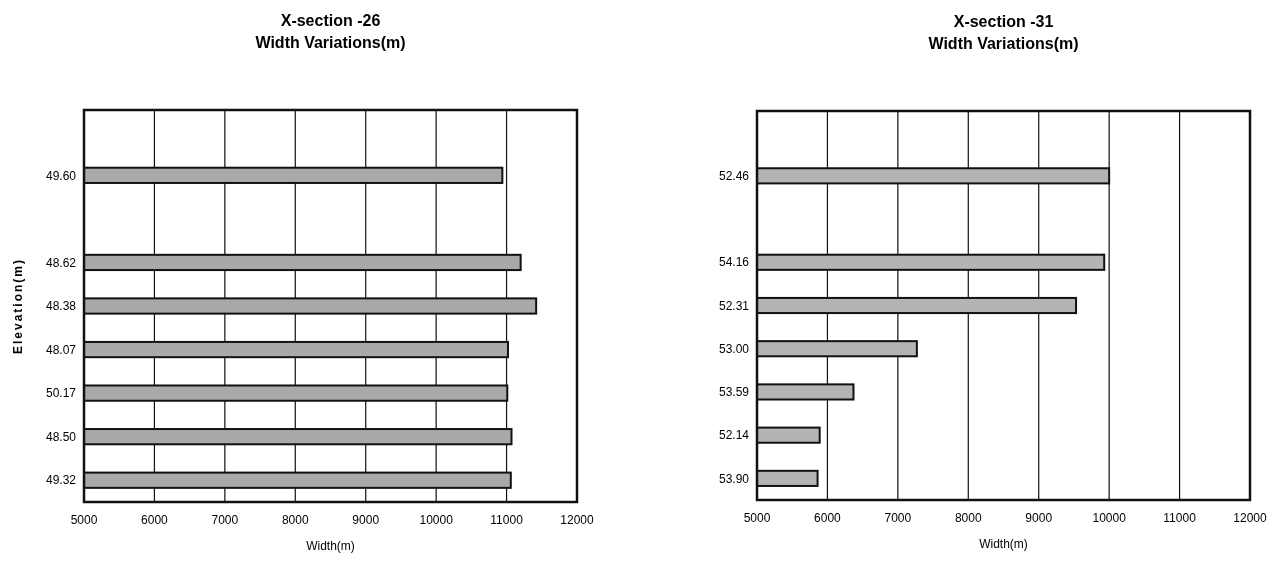 This screenshot has width=1279, height=574. I want to click on chart-title: X-section -26, so click(330, 20).